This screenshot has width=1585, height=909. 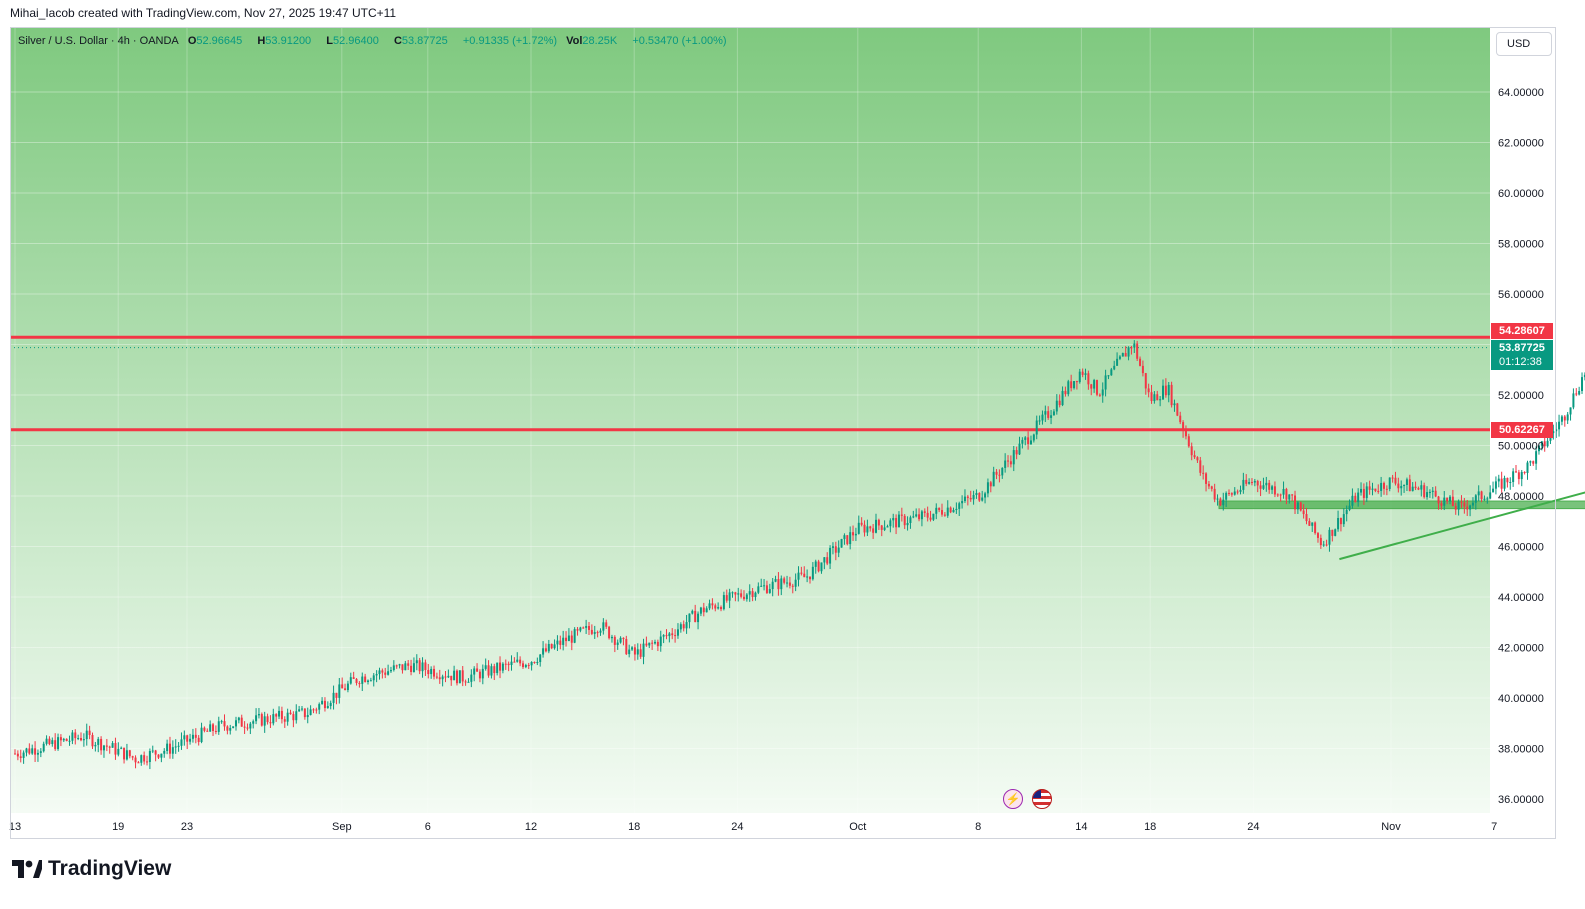 What do you see at coordinates (1042, 799) in the screenshot?
I see `us-flag-icon` at bounding box center [1042, 799].